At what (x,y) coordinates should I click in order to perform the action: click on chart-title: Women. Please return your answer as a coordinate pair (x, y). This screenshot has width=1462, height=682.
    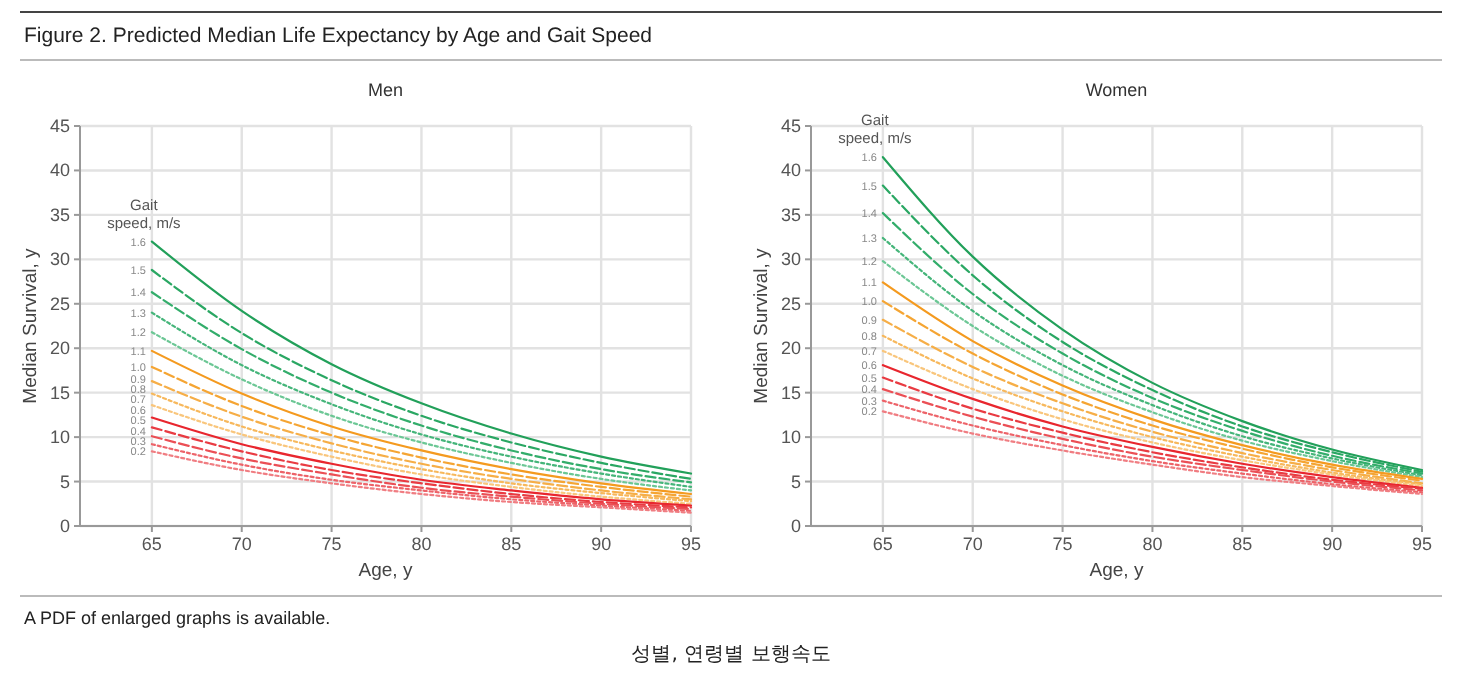
    Looking at the image, I should click on (1116, 90).